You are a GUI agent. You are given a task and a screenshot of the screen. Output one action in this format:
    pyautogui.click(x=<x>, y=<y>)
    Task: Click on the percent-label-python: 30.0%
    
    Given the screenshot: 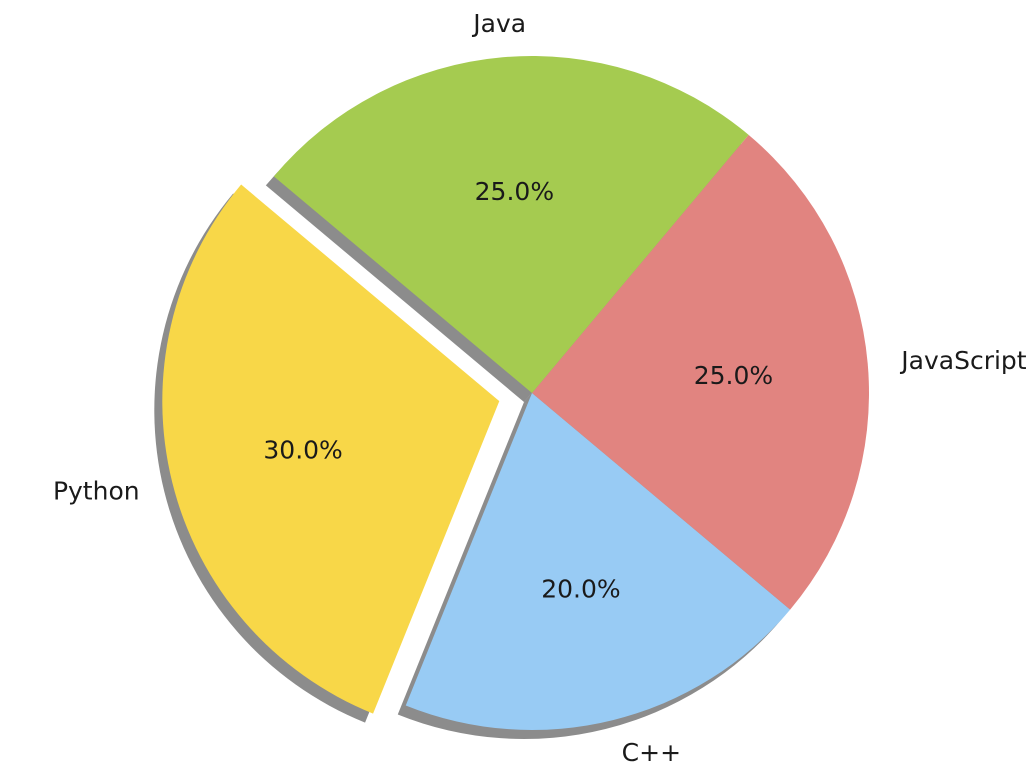 What is the action you would take?
    pyautogui.click(x=302, y=450)
    